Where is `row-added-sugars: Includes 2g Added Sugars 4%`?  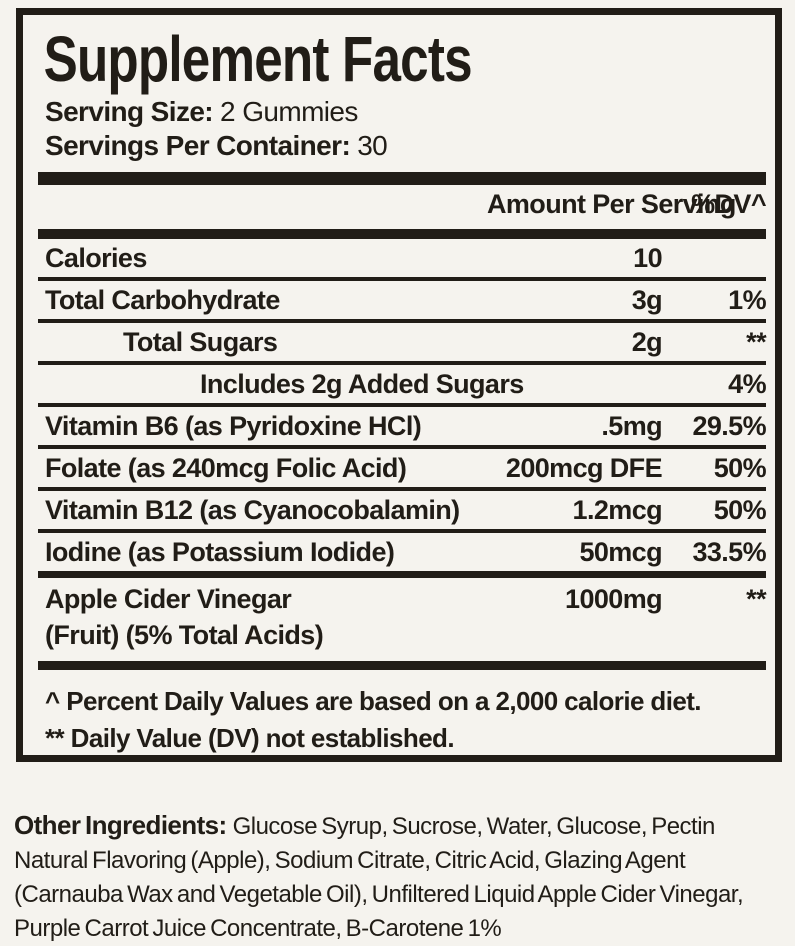
row-added-sugars: Includes 2g Added Sugars 4% is located at coordinates (402, 384).